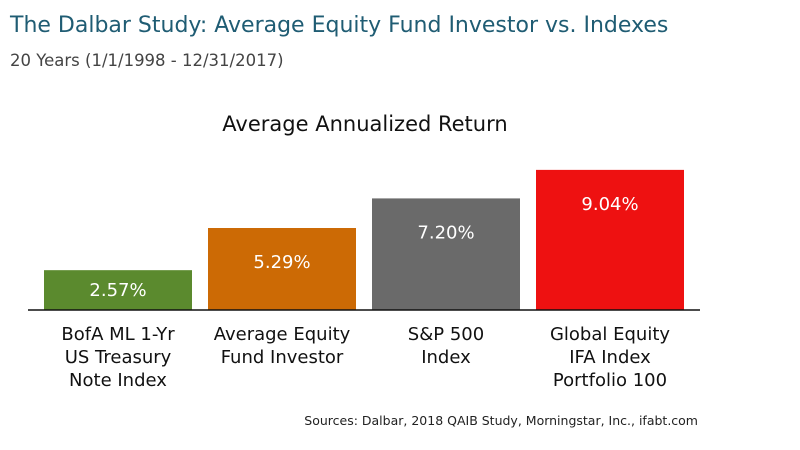 Image resolution: width=800 pixels, height=450 pixels. What do you see at coordinates (446, 346) in the screenshot?
I see `category-label-3: S&P 500 Index` at bounding box center [446, 346].